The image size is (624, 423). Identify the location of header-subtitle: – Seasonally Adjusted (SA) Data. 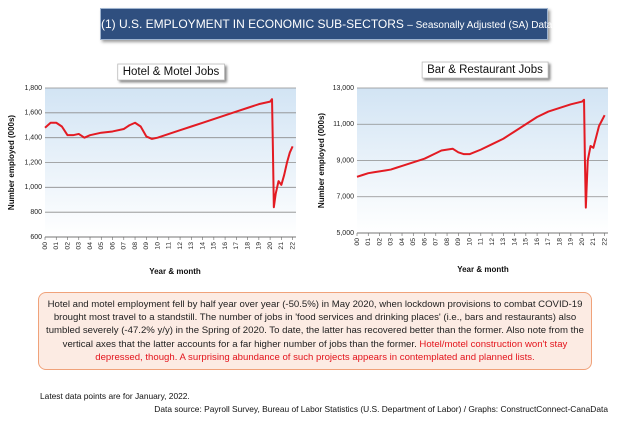
(480, 25).